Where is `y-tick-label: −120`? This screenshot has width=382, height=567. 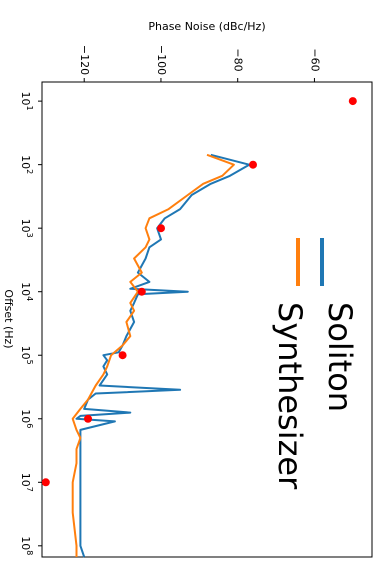
y-tick-label: −120 is located at coordinates (84, 60).